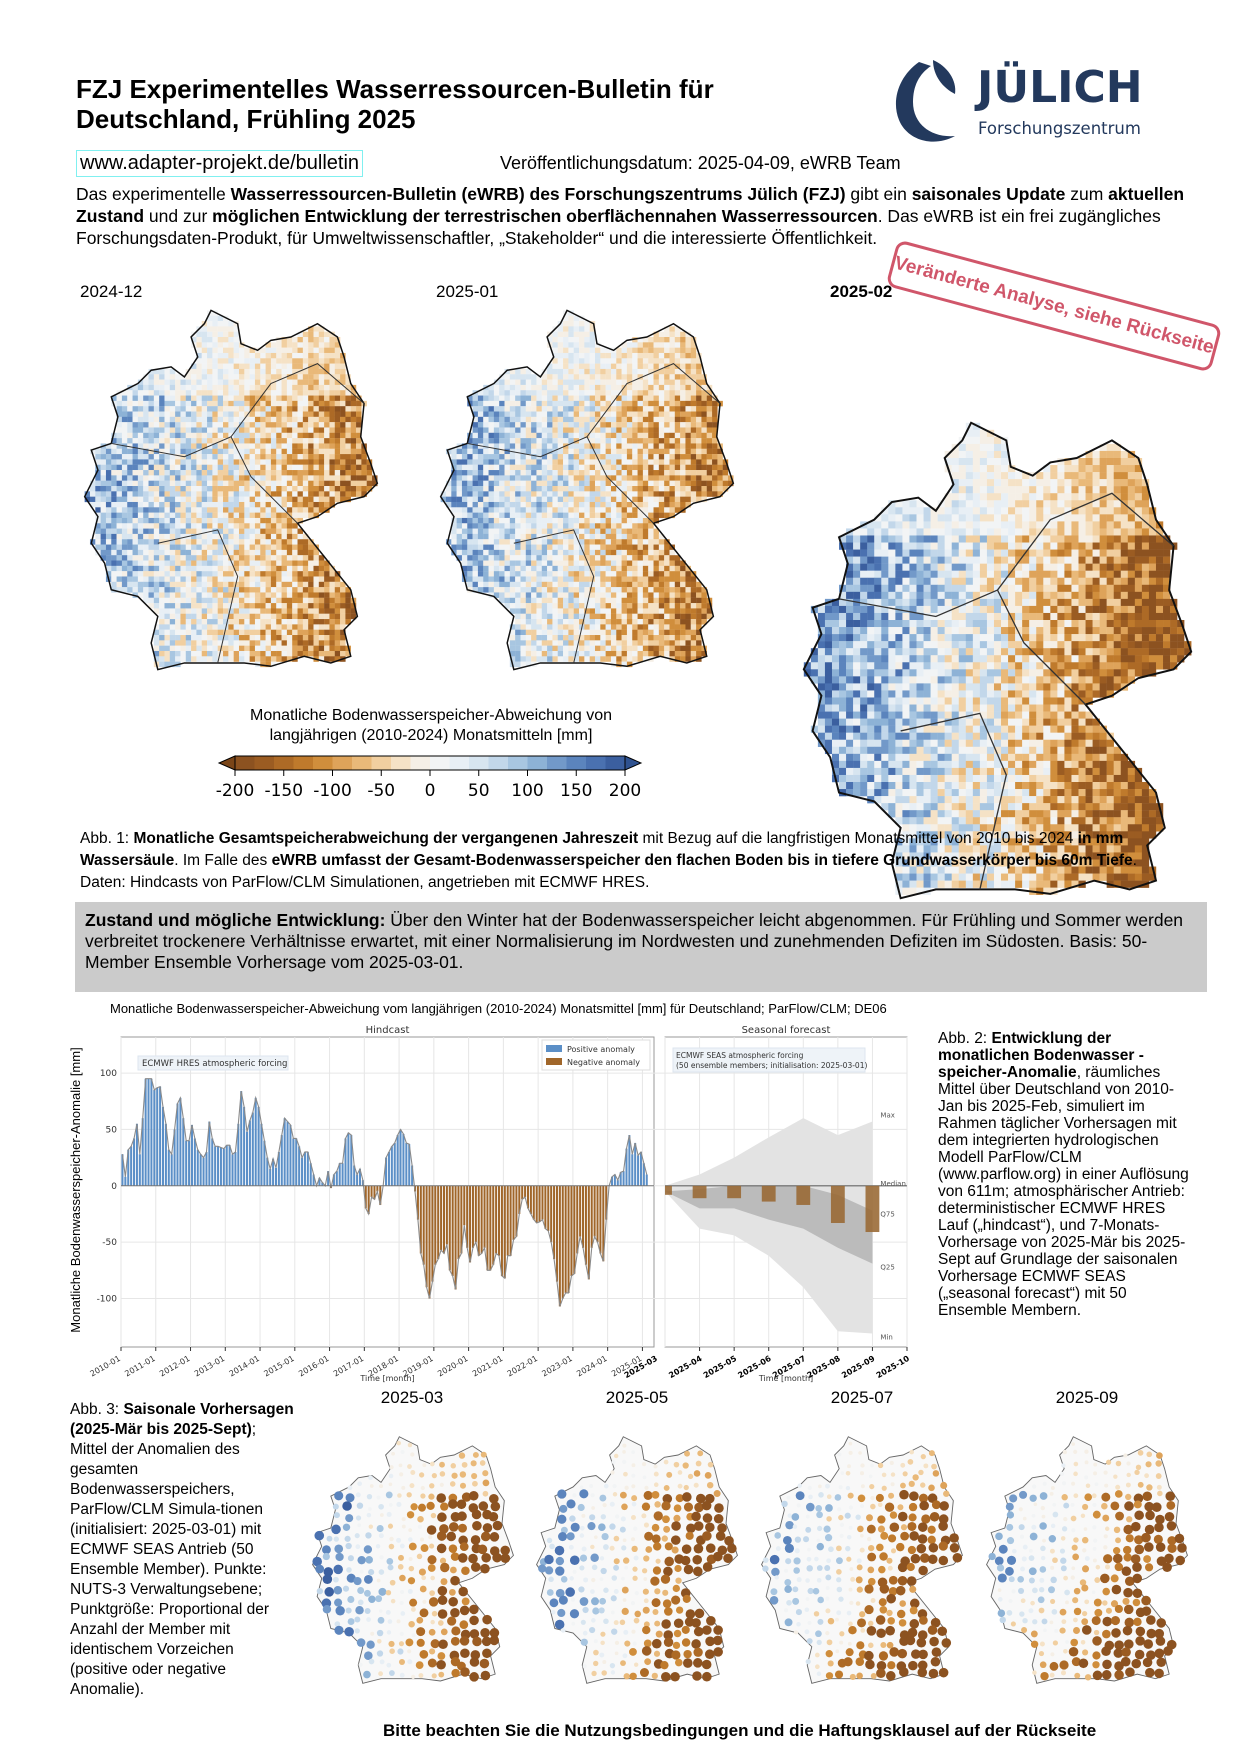 Image resolution: width=1240 pixels, height=1753 pixels. Describe the element at coordinates (220, 163) in the screenshot. I see `bulletin-link: www.adapter-projekt.de/bulletin` at that location.